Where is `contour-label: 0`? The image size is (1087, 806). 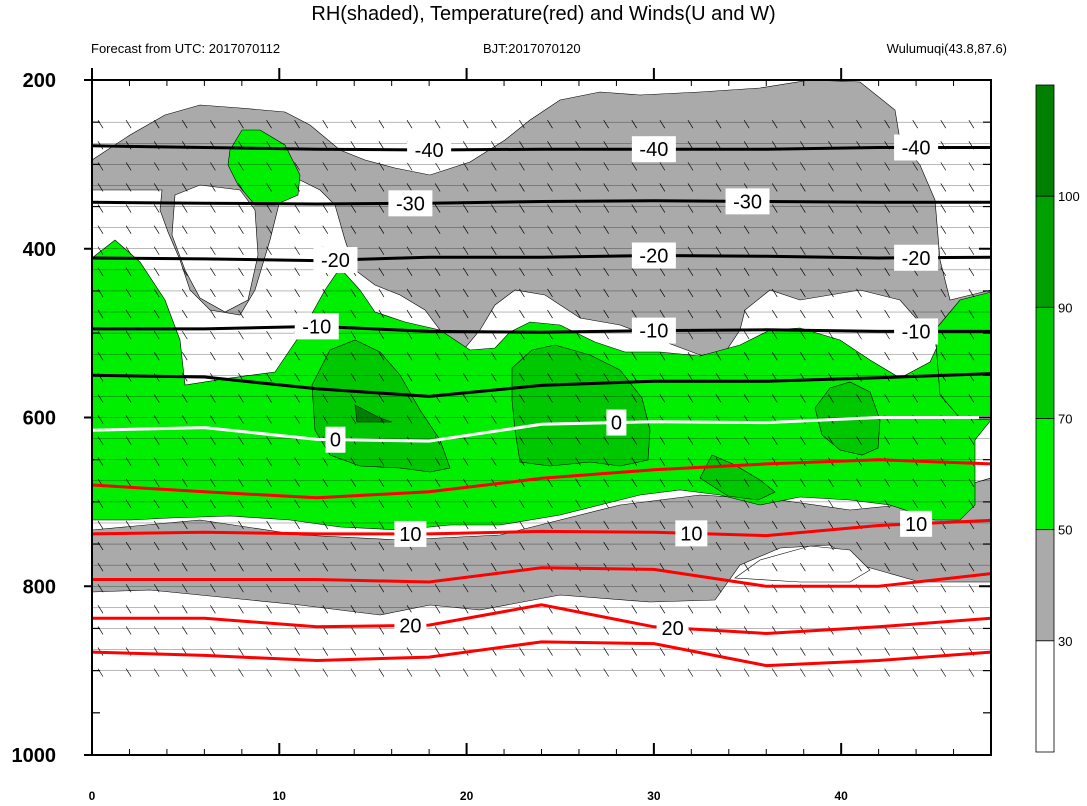
contour-label: 0 is located at coordinates (616, 424).